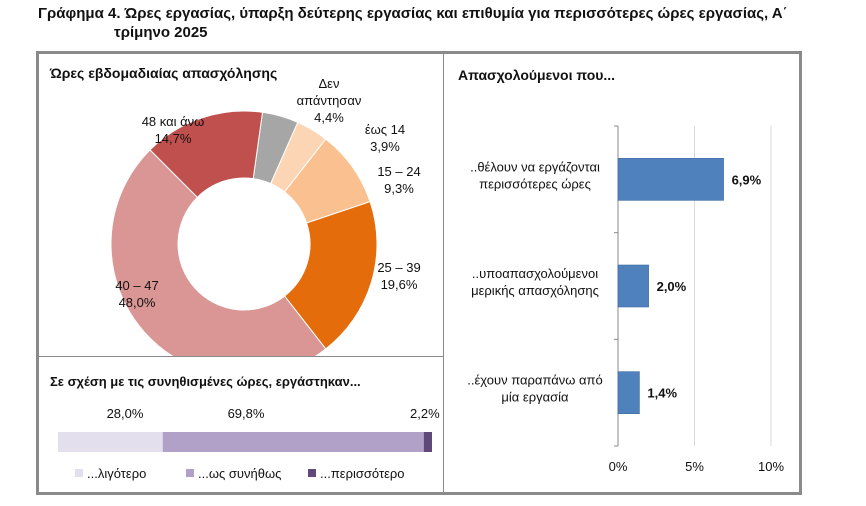 The width and height of the screenshot is (866, 506). I want to click on hbar-category-label-1: ..υποαπασχολούμενοι, so click(535, 273).